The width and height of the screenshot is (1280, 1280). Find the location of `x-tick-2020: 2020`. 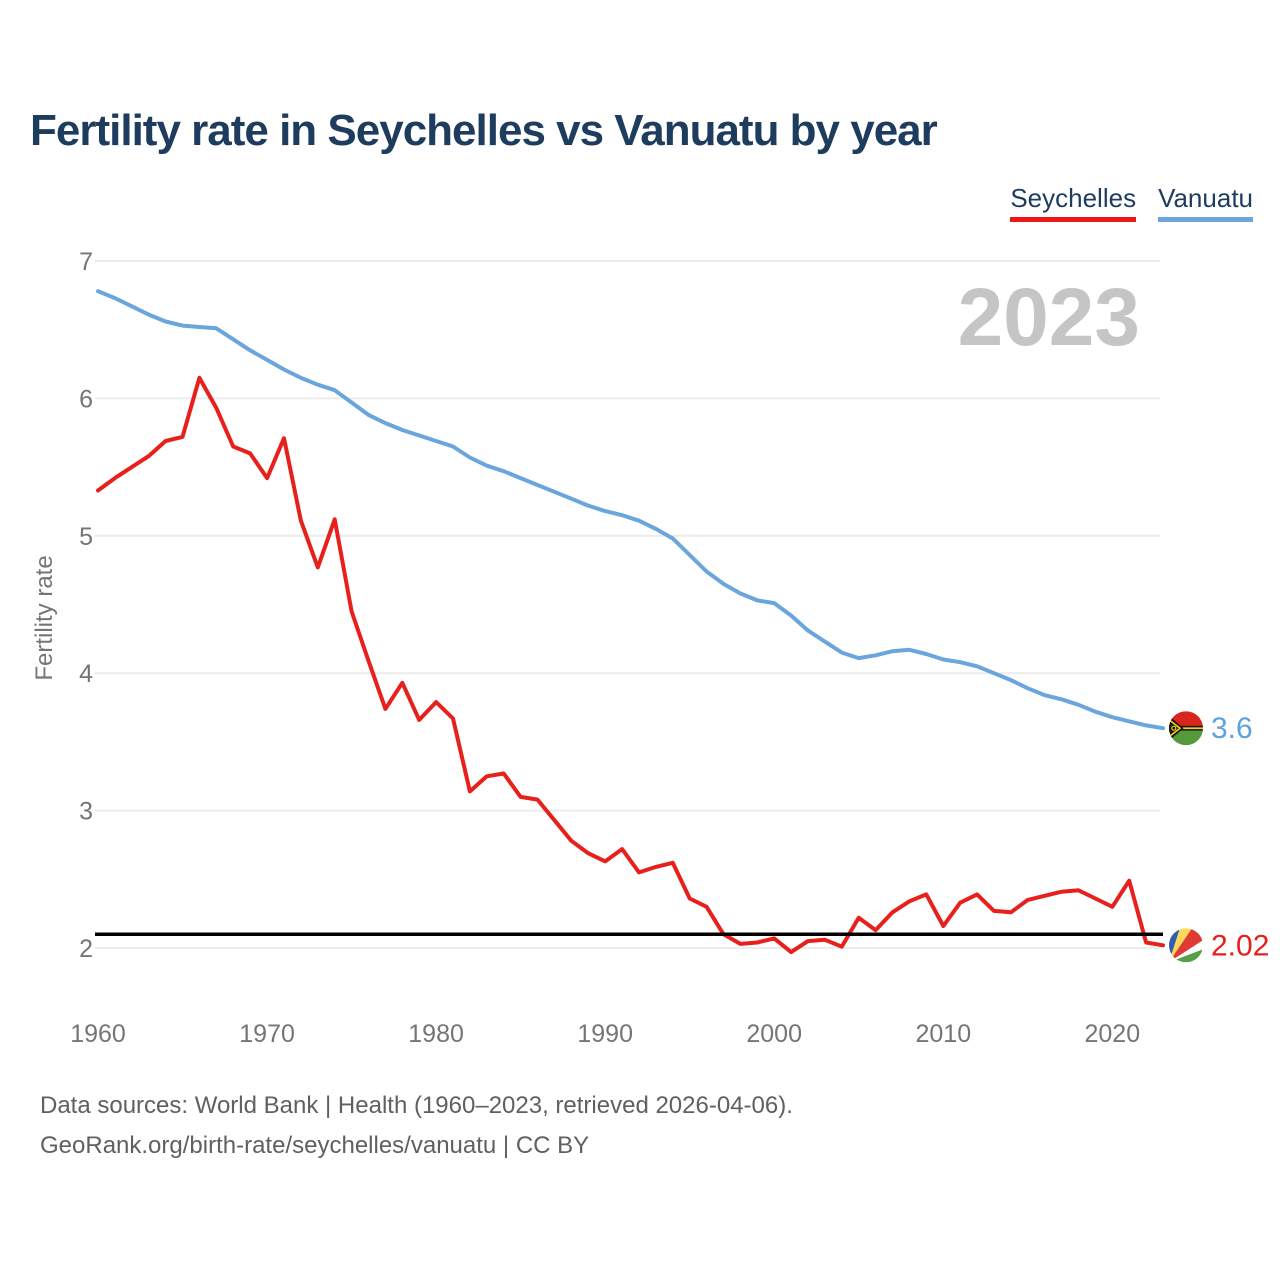

x-tick-2020: 2020 is located at coordinates (1112, 1034).